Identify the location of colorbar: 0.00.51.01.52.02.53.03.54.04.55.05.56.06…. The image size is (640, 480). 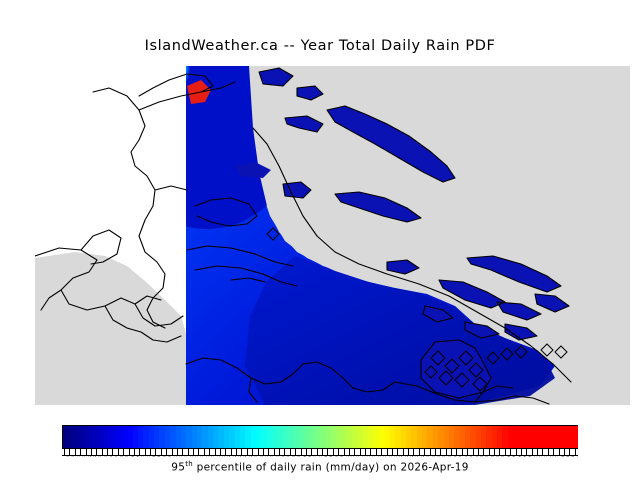
(320, 441).